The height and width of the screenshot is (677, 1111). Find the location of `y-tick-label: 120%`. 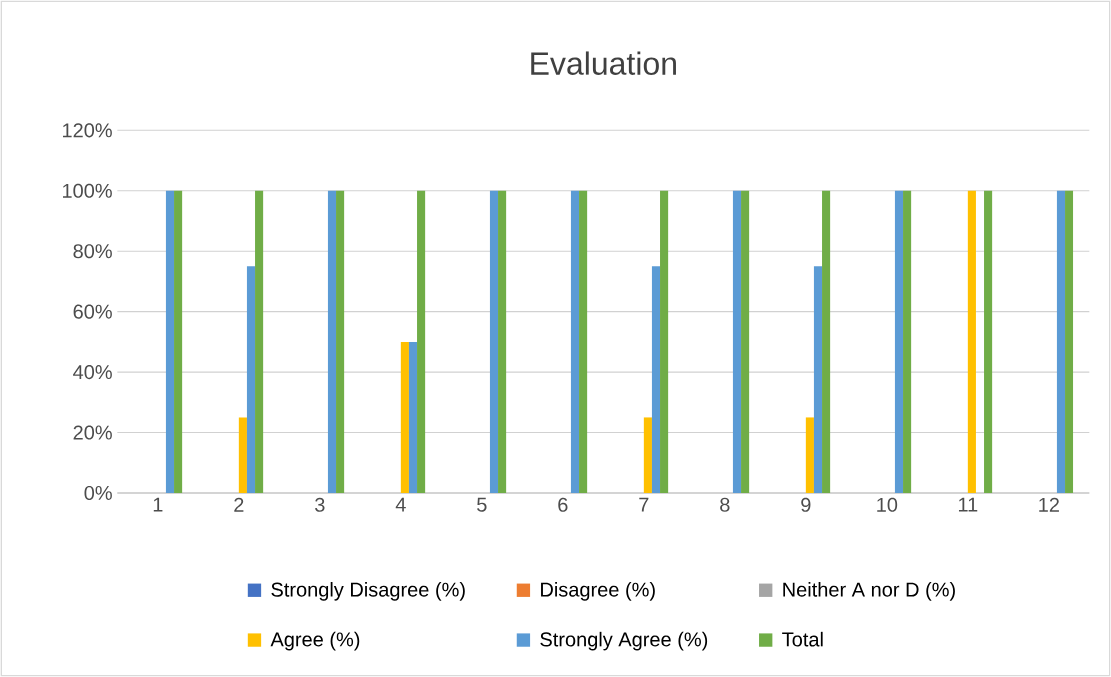

y-tick-label: 120% is located at coordinates (87, 130).